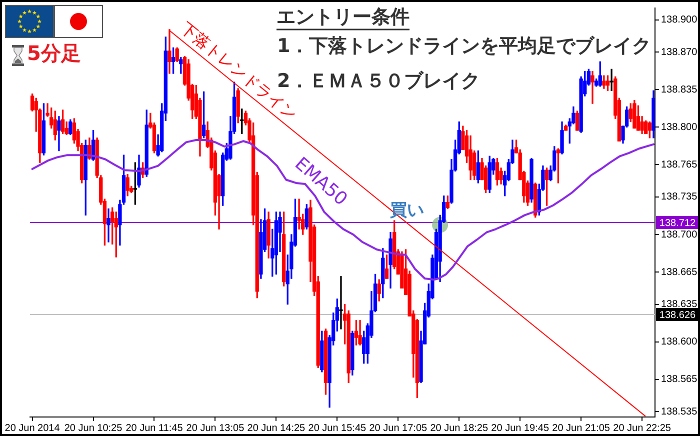 Image resolution: width=700 pixels, height=436 pixels. Describe the element at coordinates (337, 428) in the screenshot. I see `x-tick-label: 20 Jun 15:45` at that location.